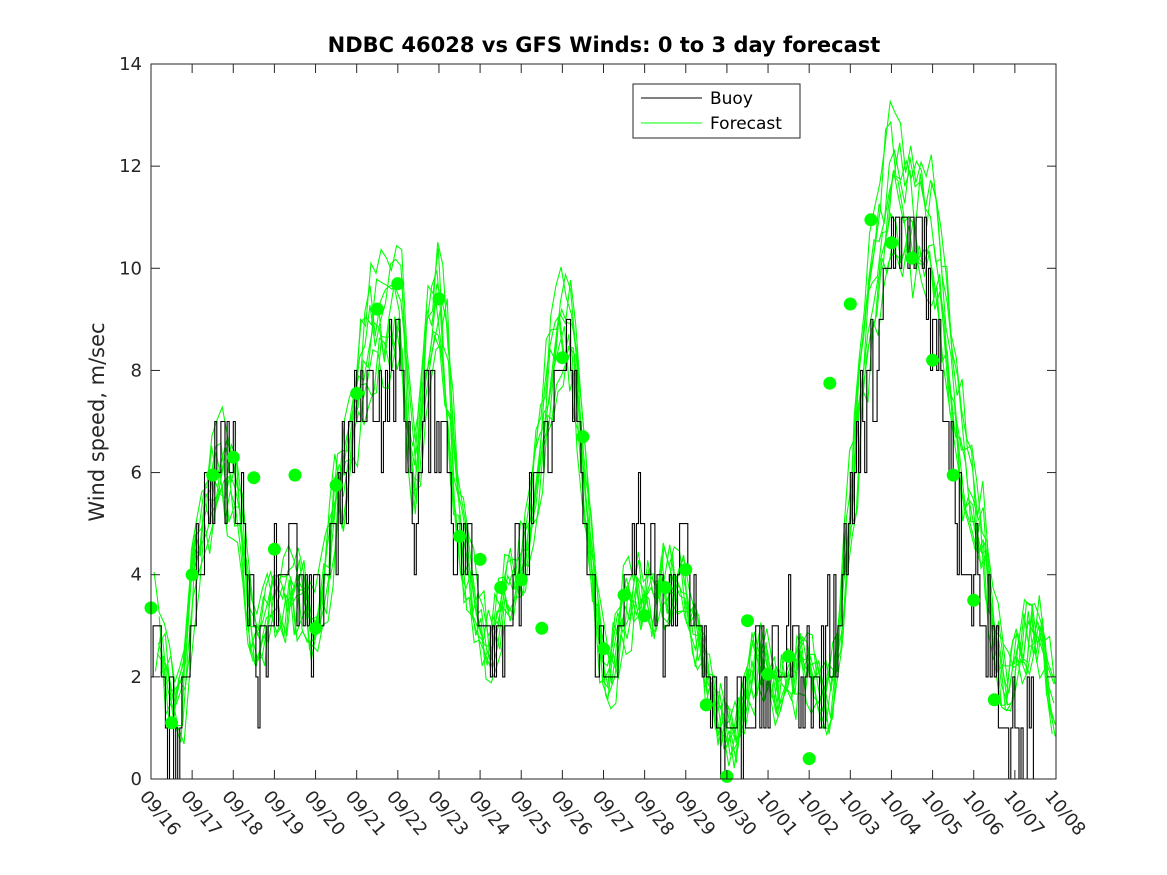  What do you see at coordinates (130, 166) in the screenshot?
I see `y-tick-label: 12` at bounding box center [130, 166].